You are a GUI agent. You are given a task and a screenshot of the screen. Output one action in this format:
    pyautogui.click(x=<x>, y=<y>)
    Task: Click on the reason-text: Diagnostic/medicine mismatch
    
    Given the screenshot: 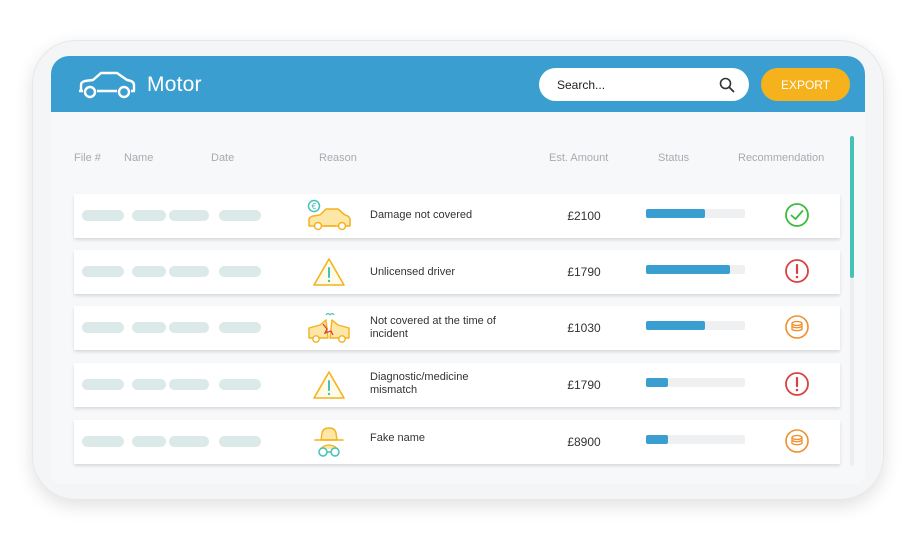 What is the action you would take?
    pyautogui.click(x=419, y=383)
    